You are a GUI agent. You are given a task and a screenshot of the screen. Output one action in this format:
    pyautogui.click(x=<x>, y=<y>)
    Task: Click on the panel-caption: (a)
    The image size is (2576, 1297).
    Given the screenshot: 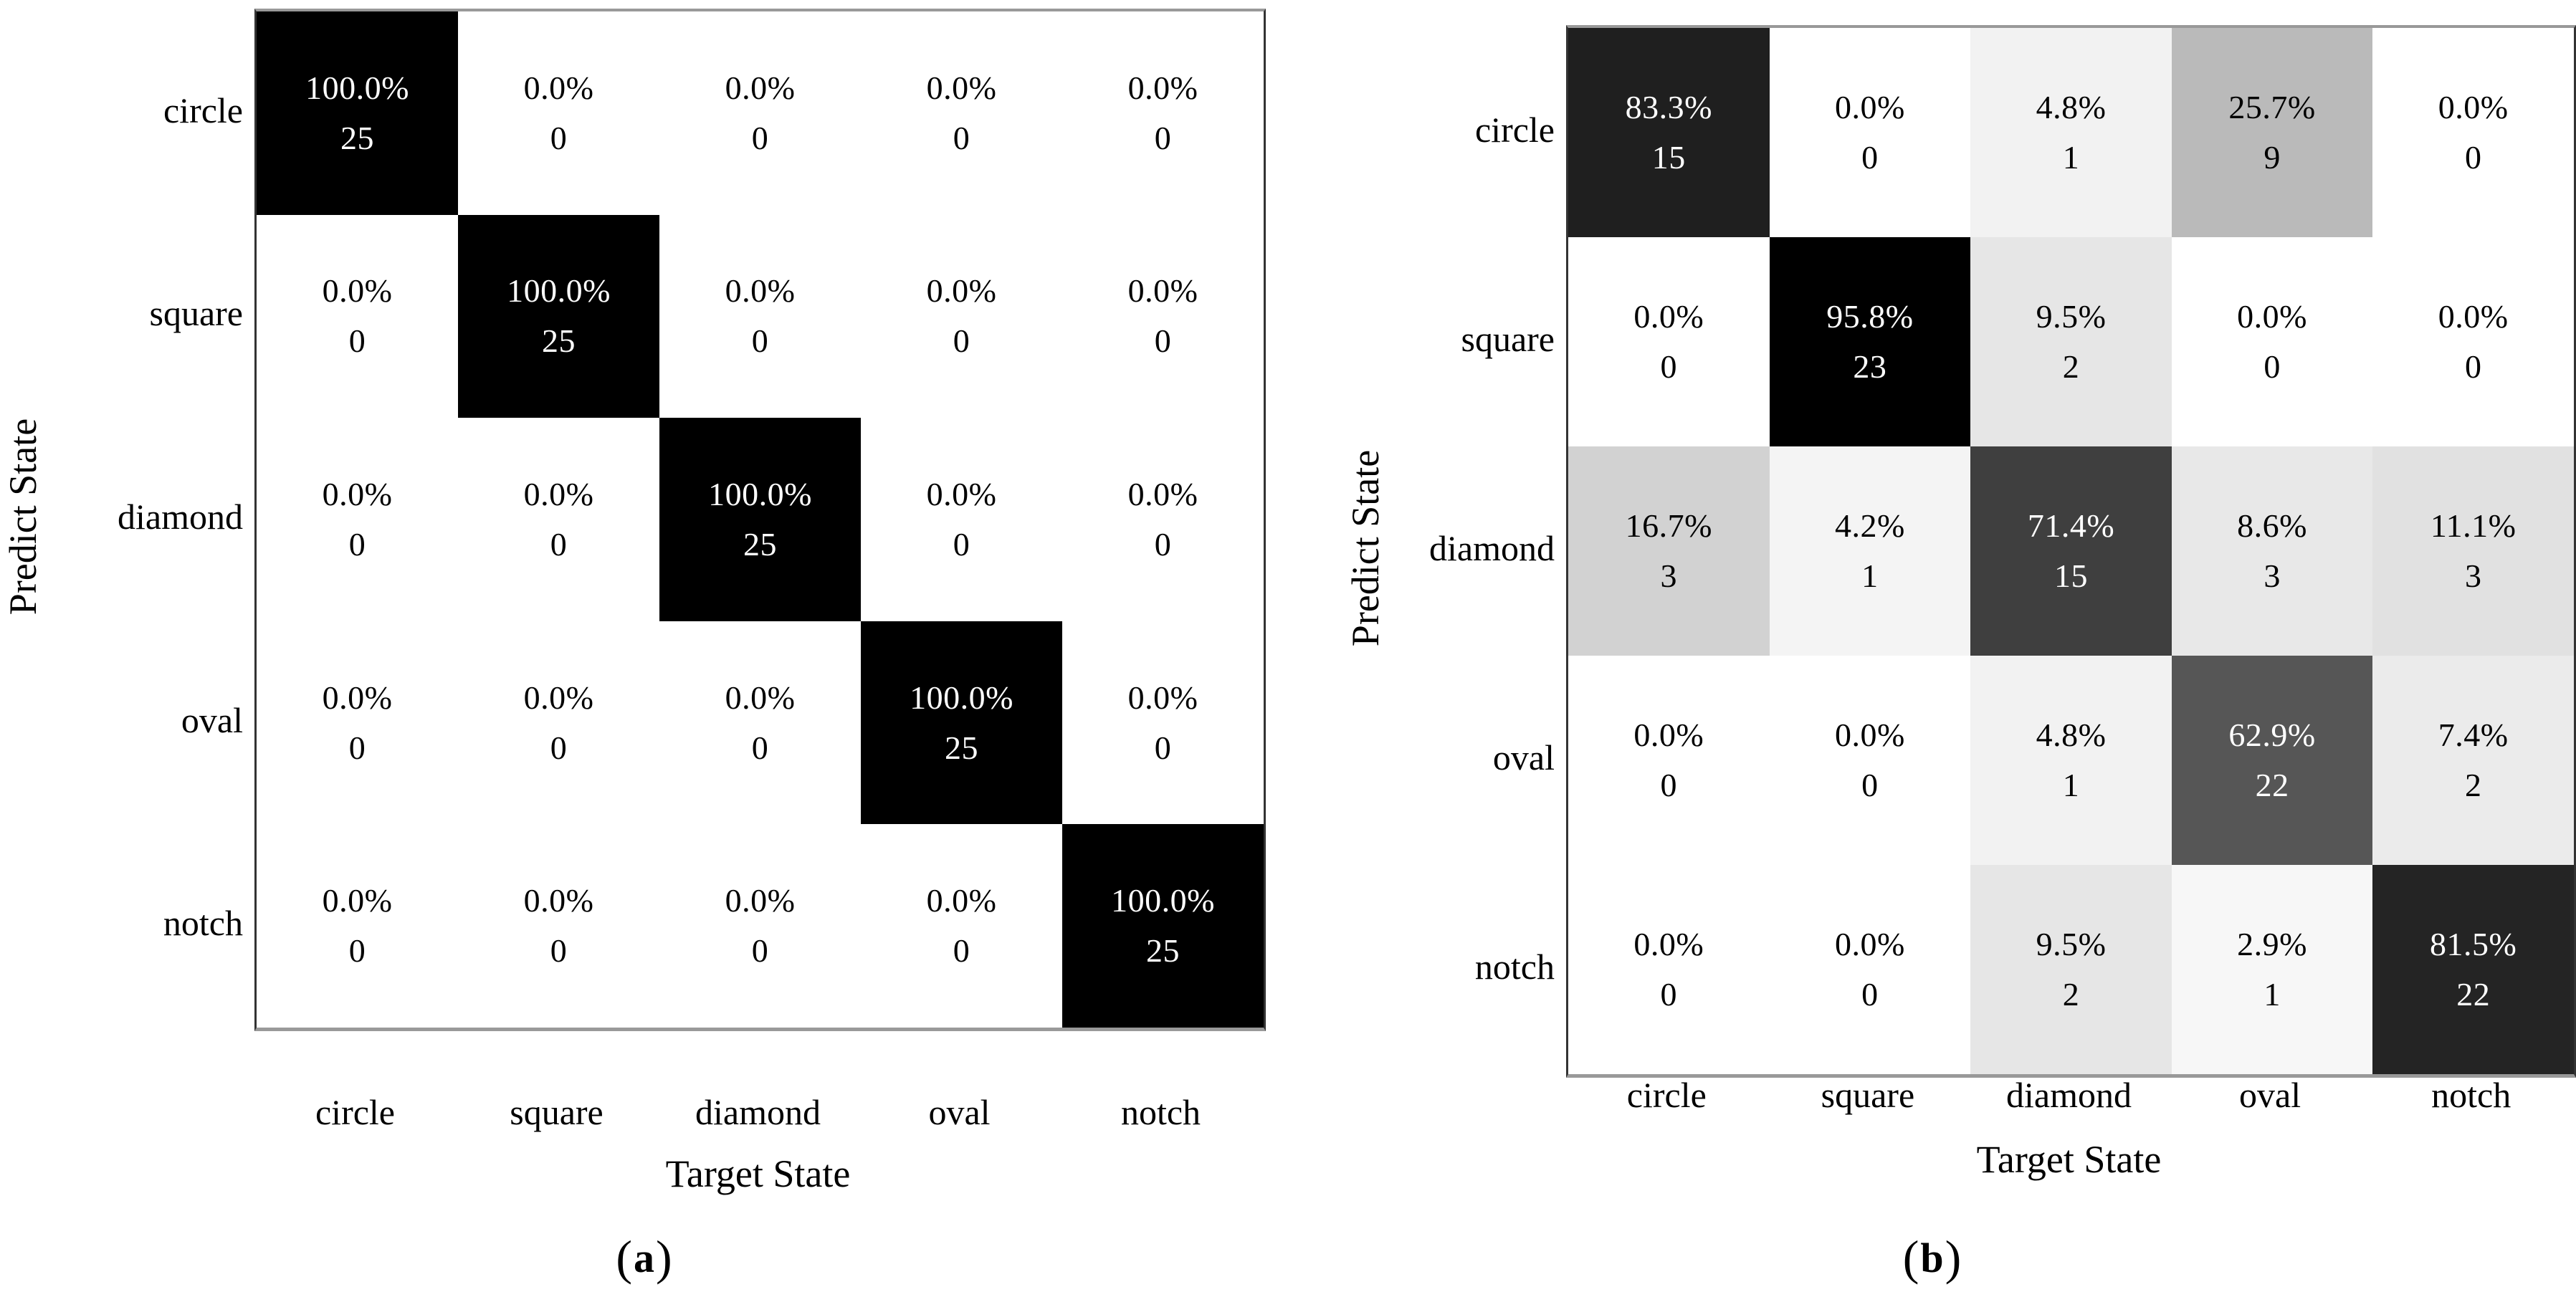 What is the action you would take?
    pyautogui.click(x=644, y=1257)
    